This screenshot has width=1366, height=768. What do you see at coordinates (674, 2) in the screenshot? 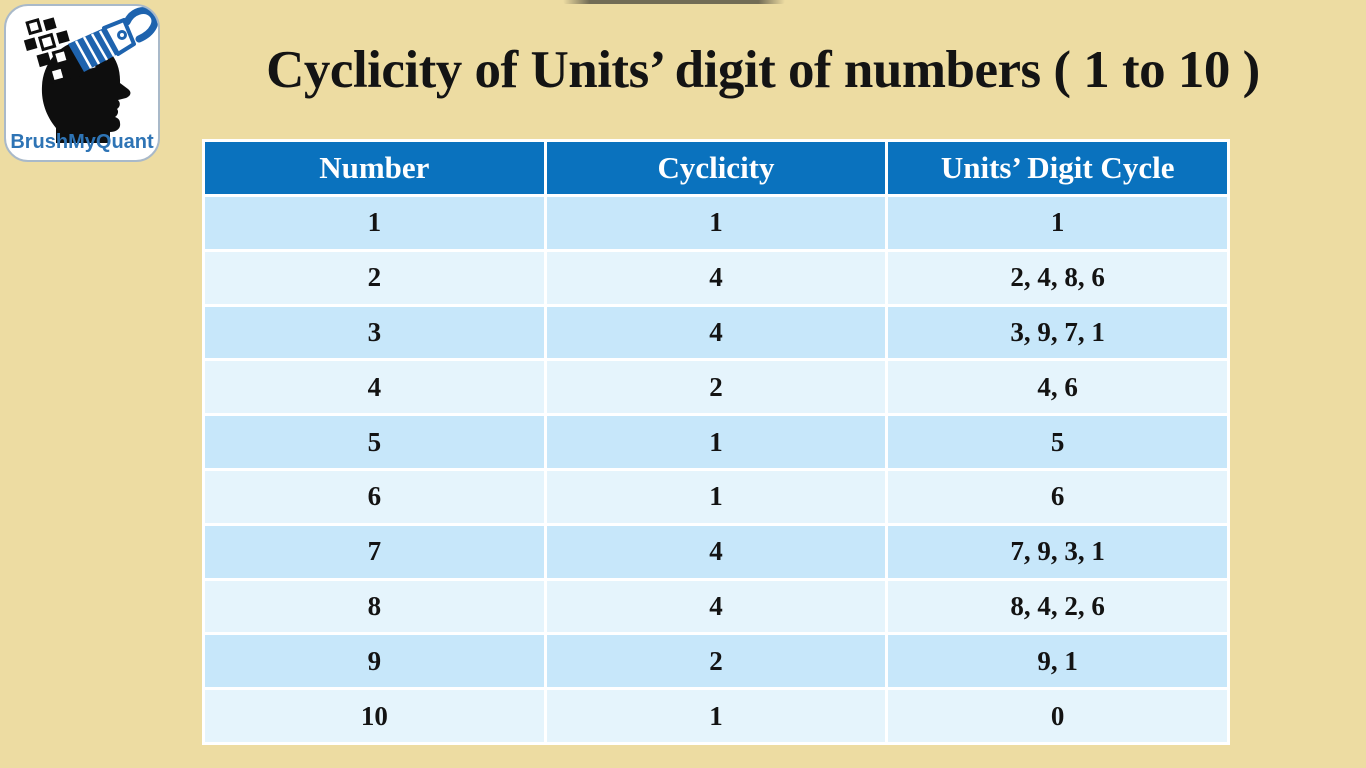
I see `top-edge-artifact` at bounding box center [674, 2].